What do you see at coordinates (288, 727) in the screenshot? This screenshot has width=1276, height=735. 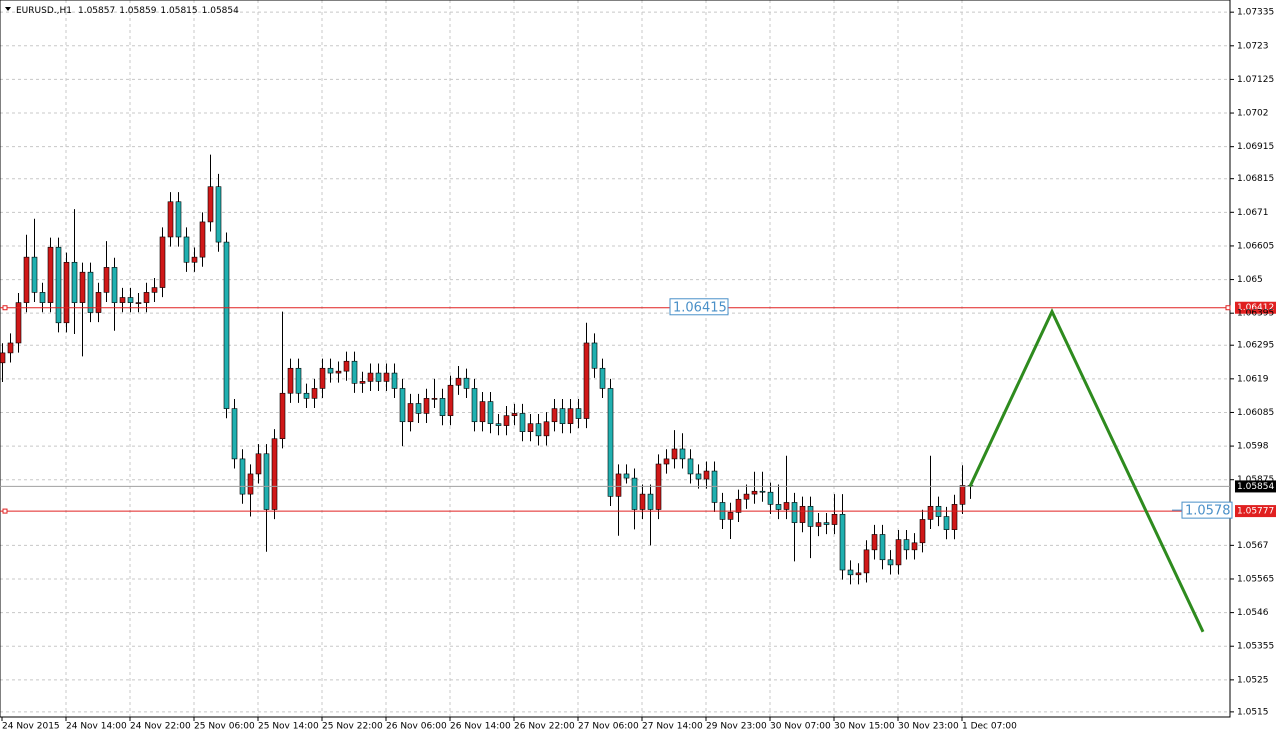 I see `x-tick-label: 25 Nov 14:00` at bounding box center [288, 727].